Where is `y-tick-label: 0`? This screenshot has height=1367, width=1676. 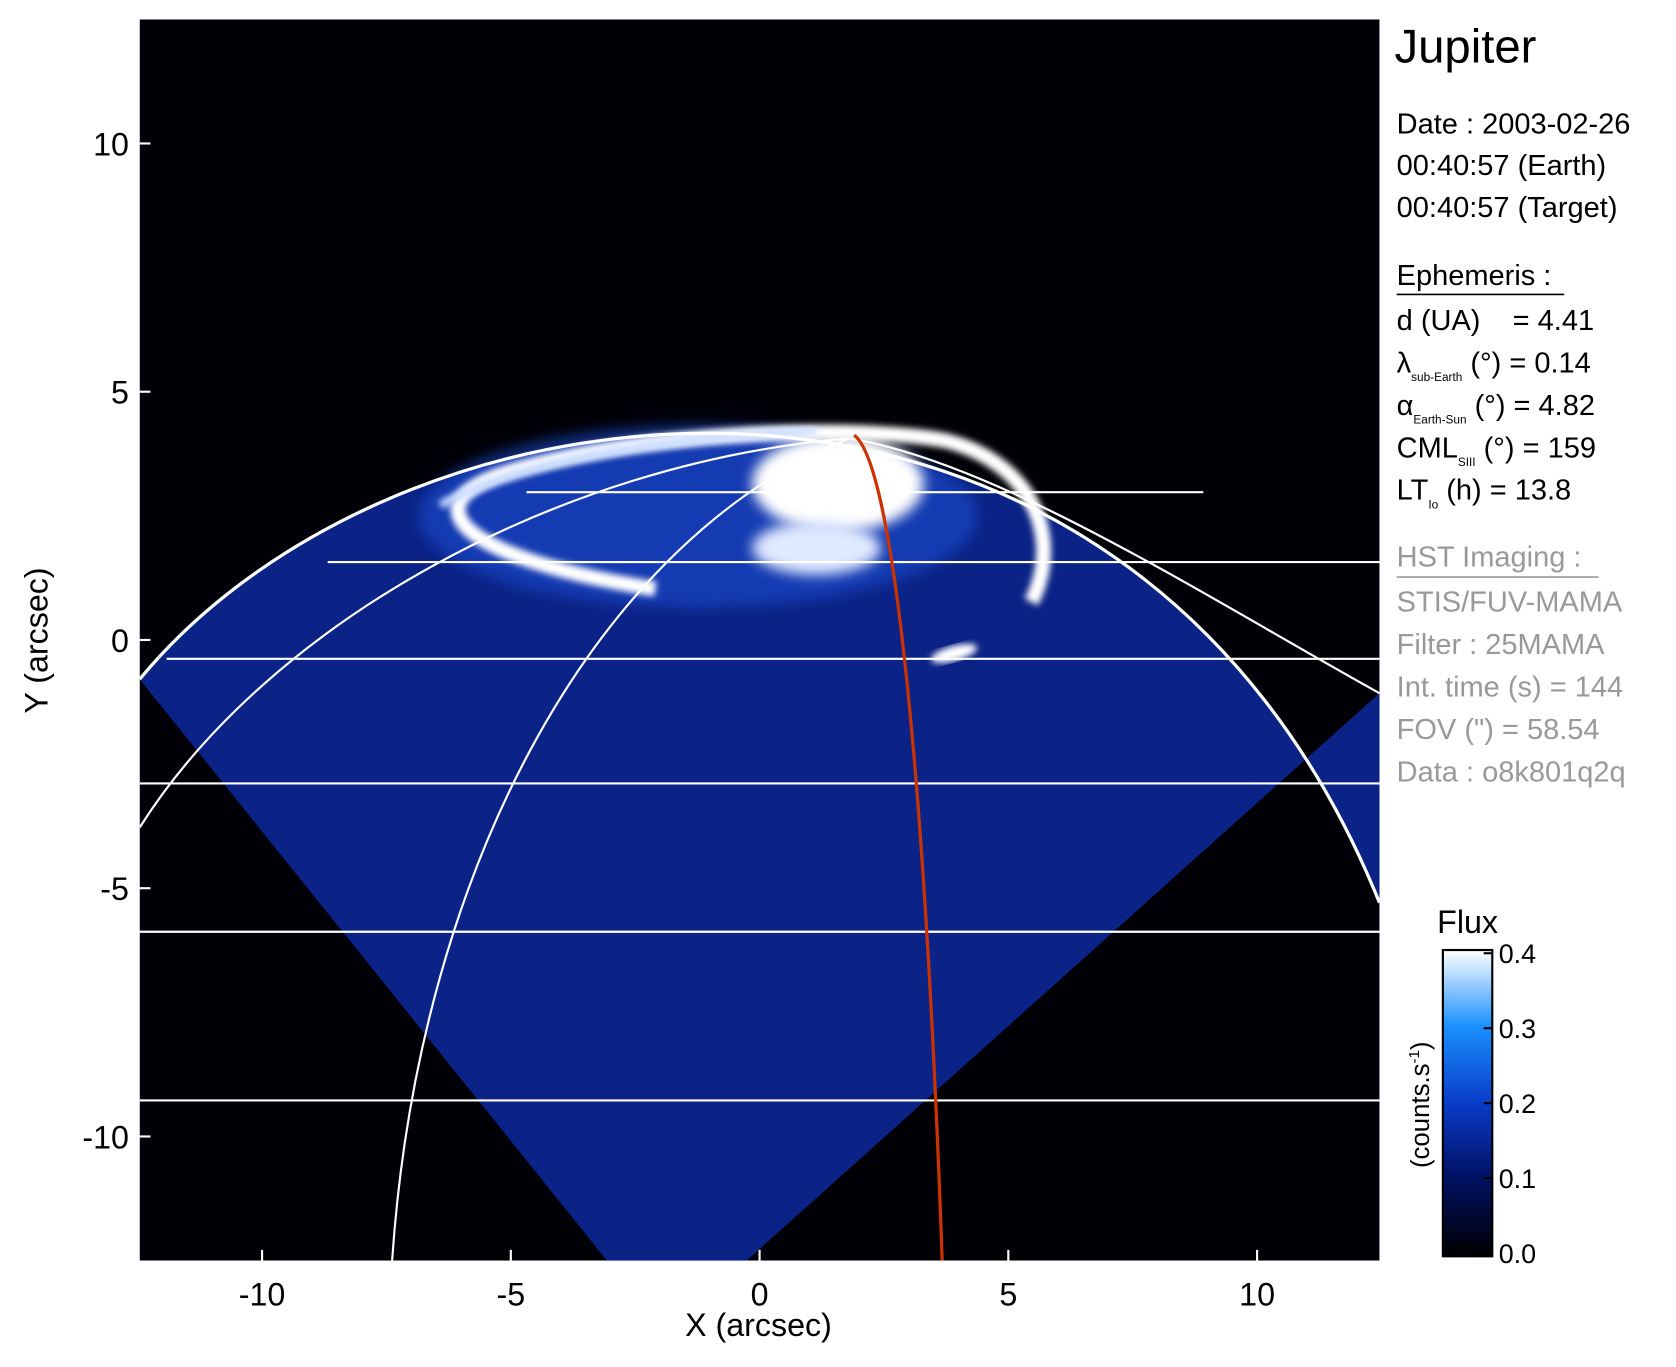 y-tick-label: 0 is located at coordinates (120, 641).